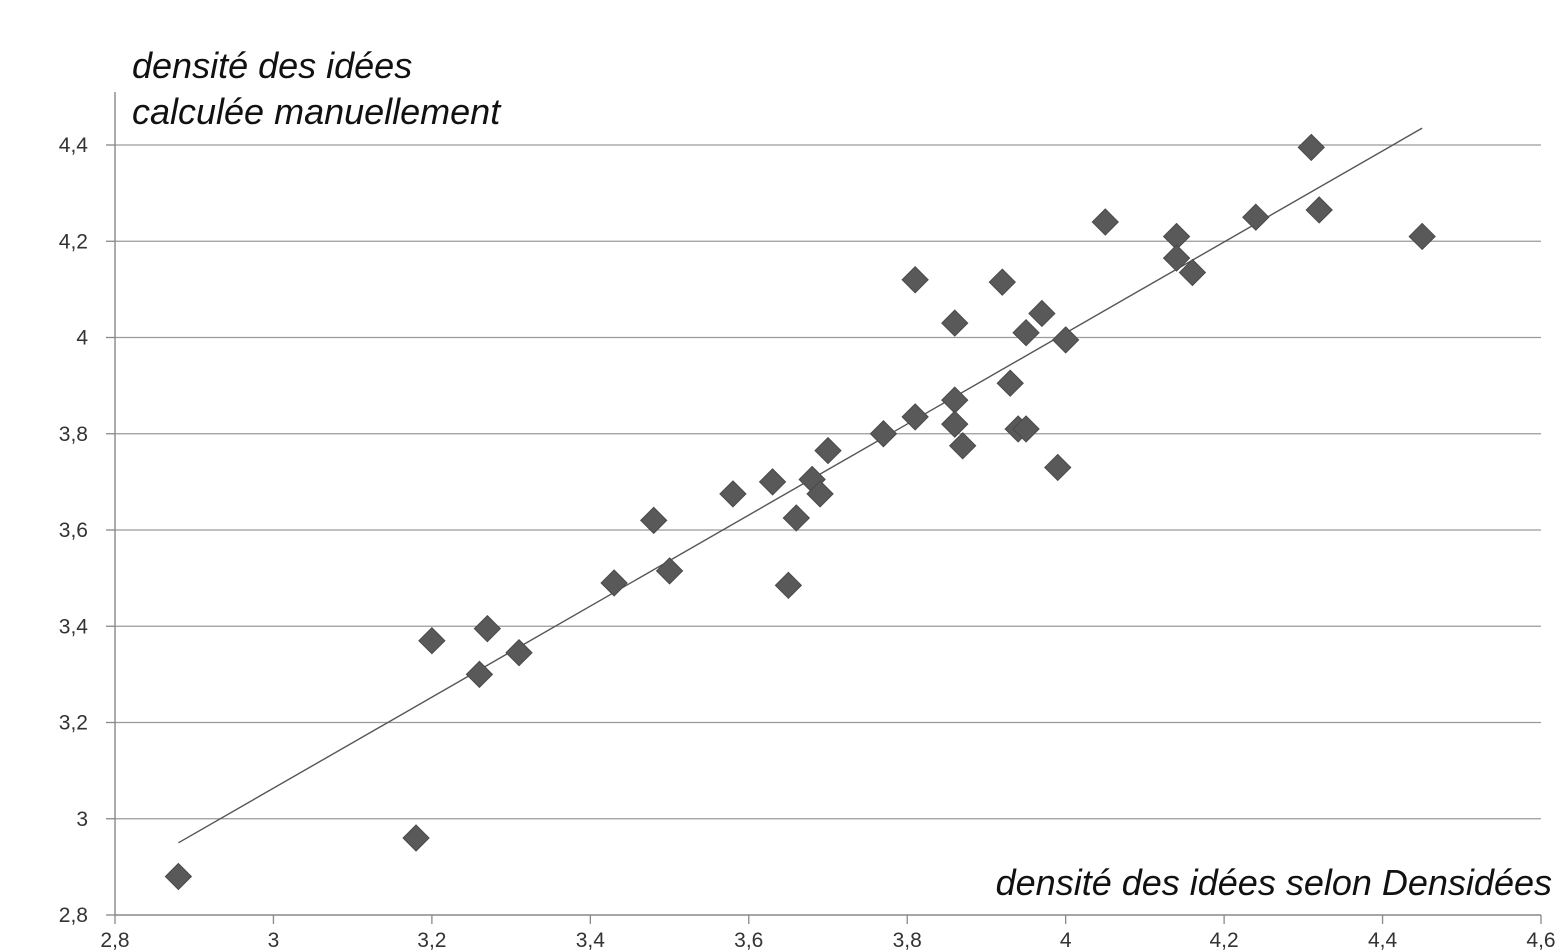 The height and width of the screenshot is (952, 1560). Describe the element at coordinates (74, 145) in the screenshot. I see `y-tick-label-8: 4,4` at that location.